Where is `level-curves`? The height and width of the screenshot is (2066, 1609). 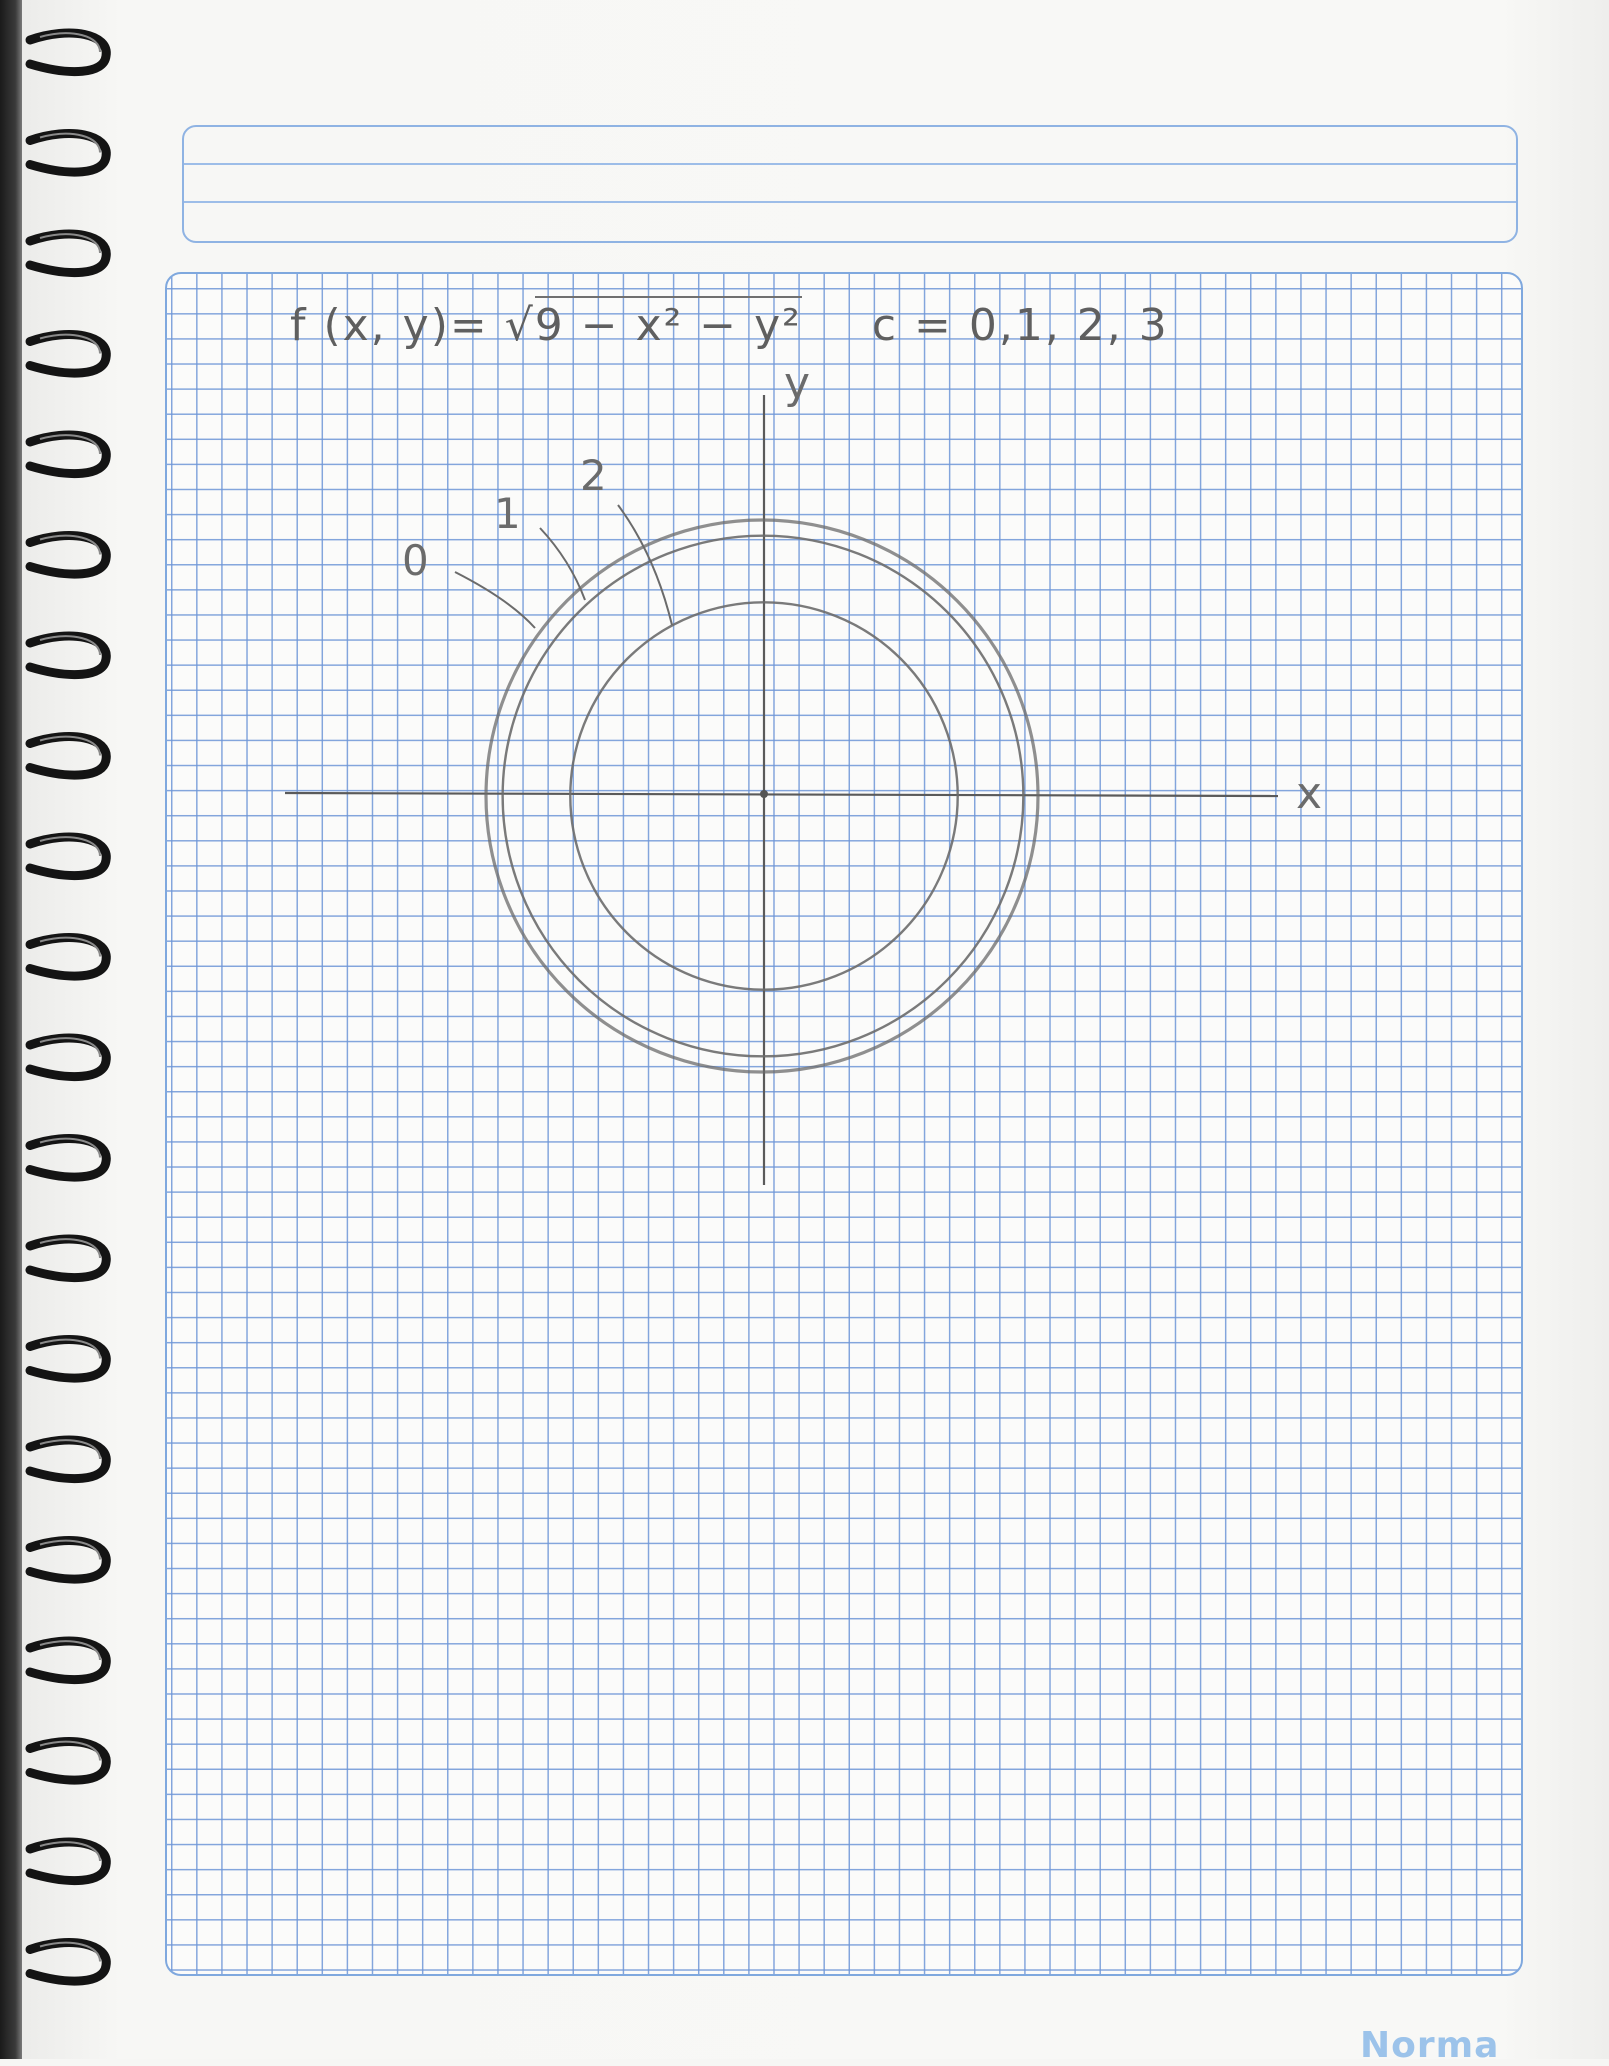
level-curves is located at coordinates (762, 796).